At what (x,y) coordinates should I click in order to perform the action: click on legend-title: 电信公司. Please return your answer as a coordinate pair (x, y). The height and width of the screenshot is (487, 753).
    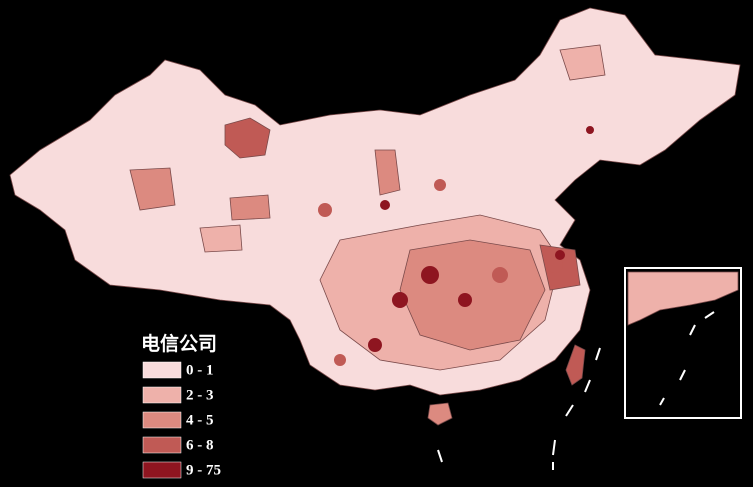
    Looking at the image, I should click on (179, 343).